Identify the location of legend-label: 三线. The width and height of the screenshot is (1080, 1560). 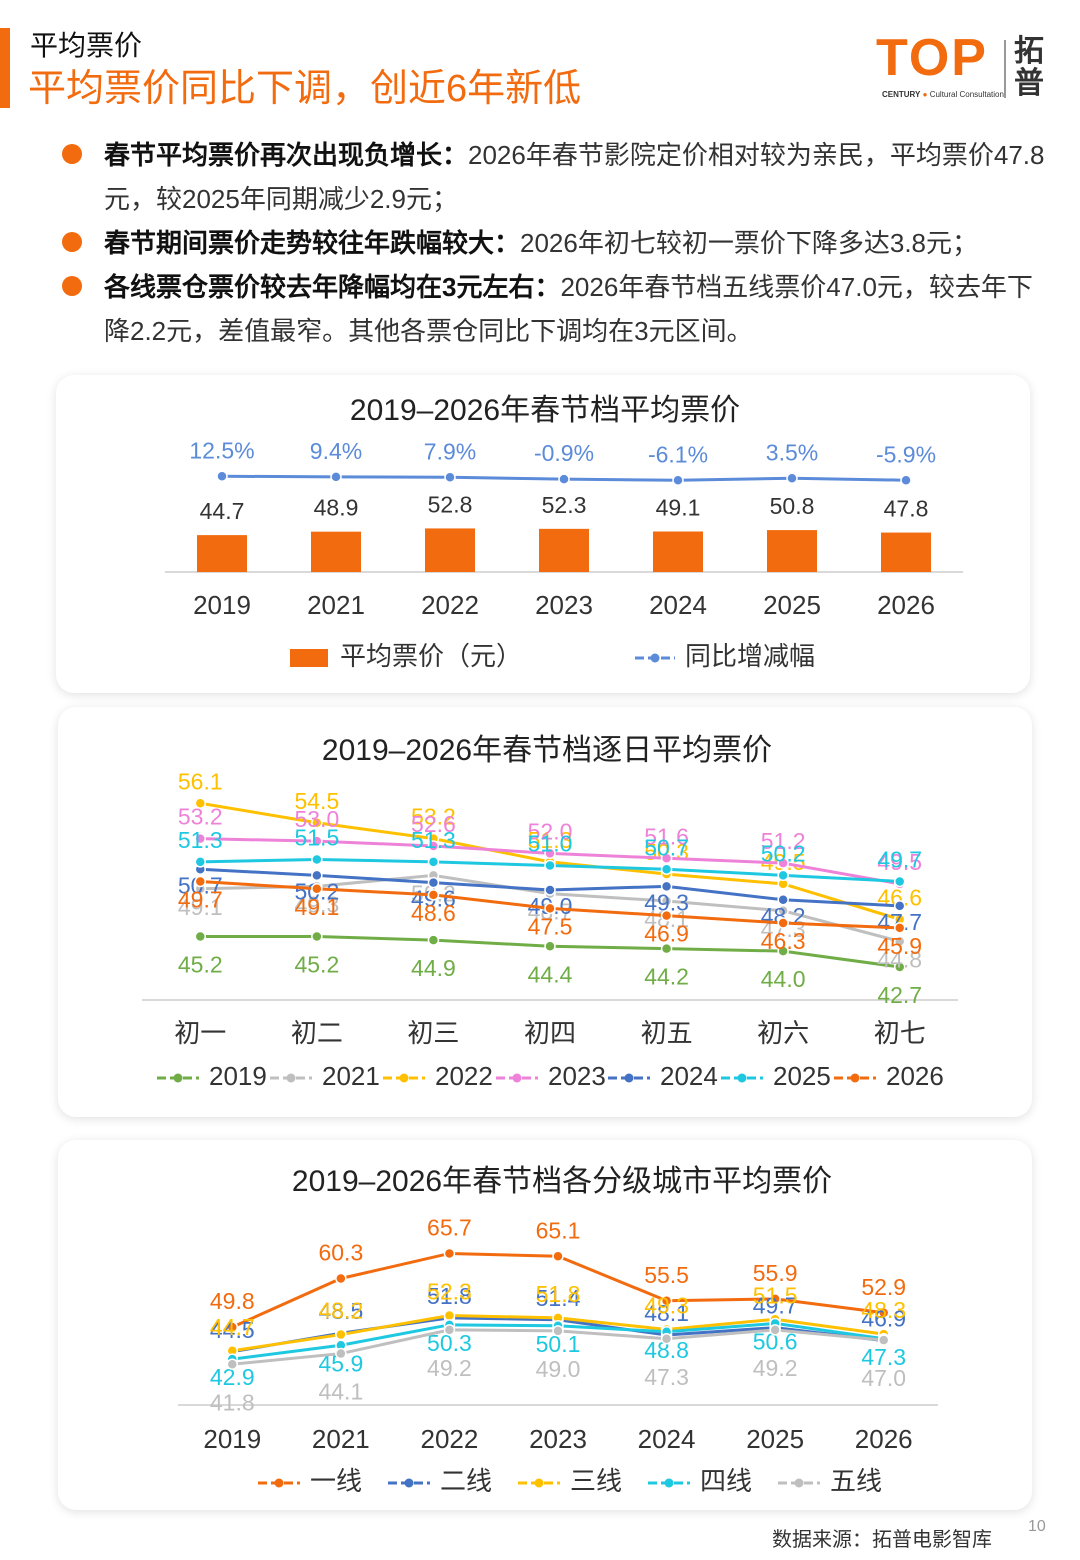
(596, 1481).